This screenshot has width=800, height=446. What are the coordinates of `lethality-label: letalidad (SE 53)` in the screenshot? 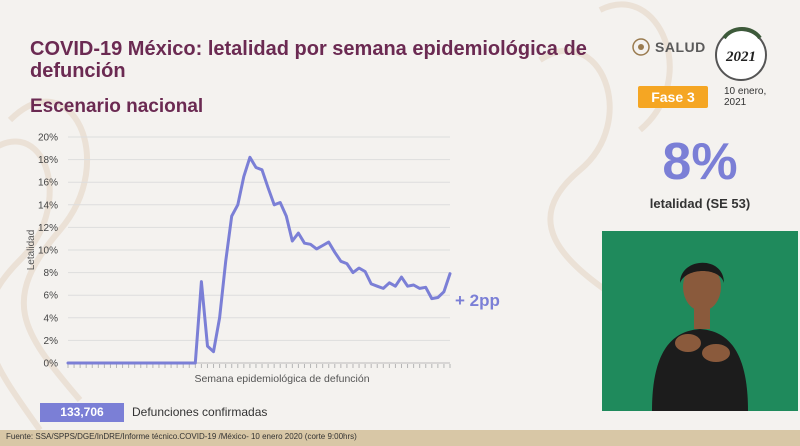 It's located at (700, 203).